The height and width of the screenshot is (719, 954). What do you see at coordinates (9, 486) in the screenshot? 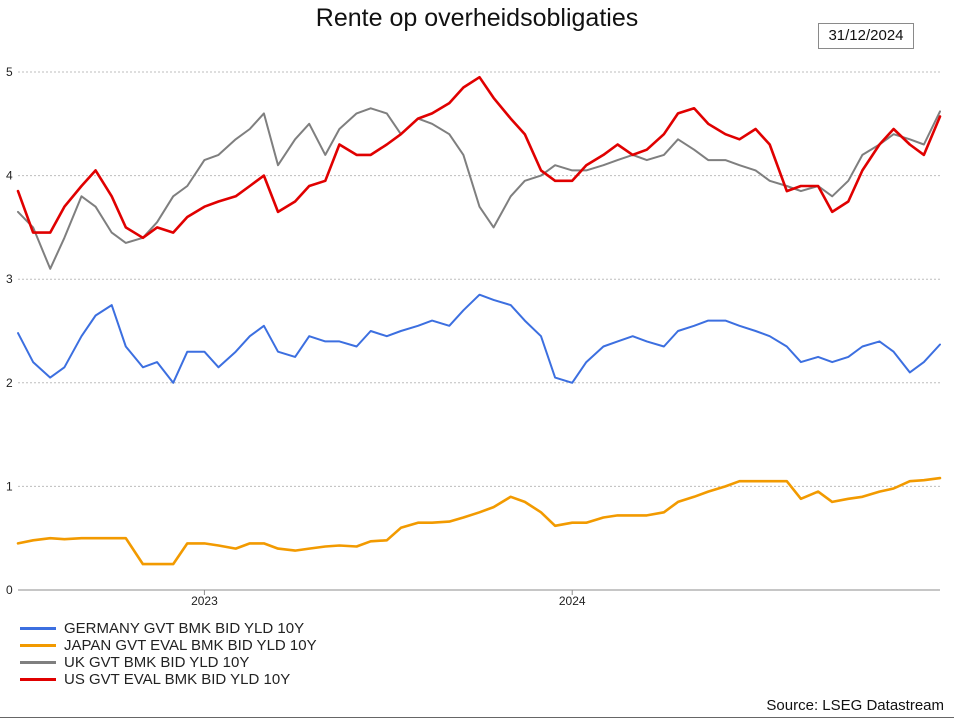
I see `y-tick-label: 1` at bounding box center [9, 486].